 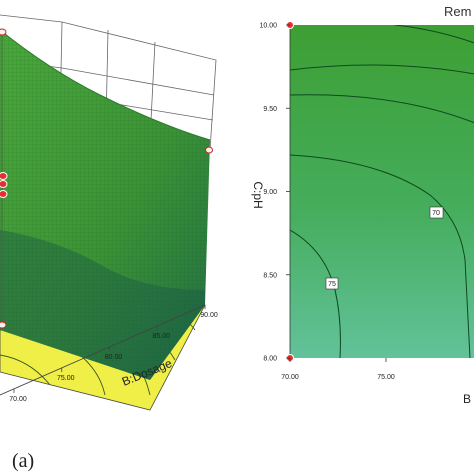 I want to click on b-axis-tick-label: 90.00, so click(x=209, y=315).